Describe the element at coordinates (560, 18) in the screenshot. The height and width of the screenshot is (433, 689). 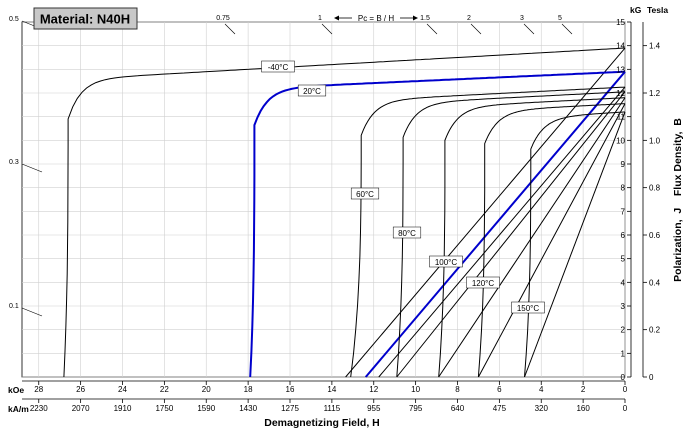
I see `pc-top-label: 5` at that location.